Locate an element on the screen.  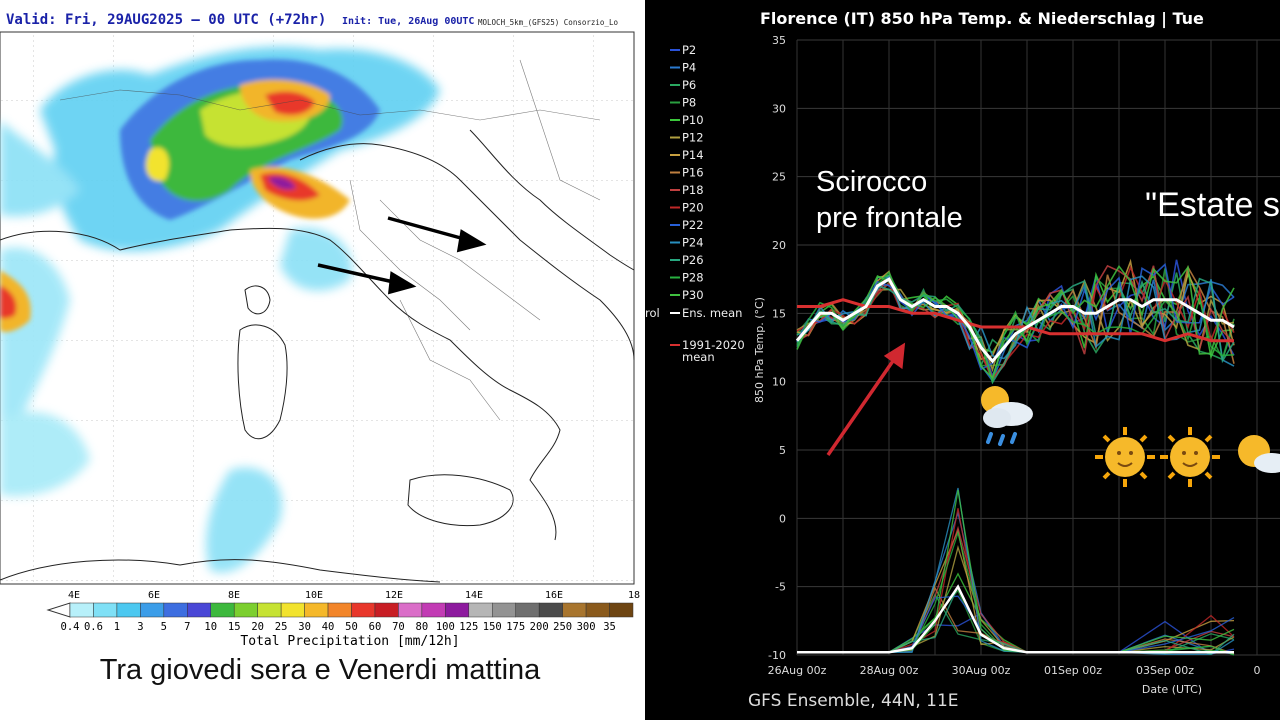
colorbar-label: 50 is located at coordinates (351, 627).